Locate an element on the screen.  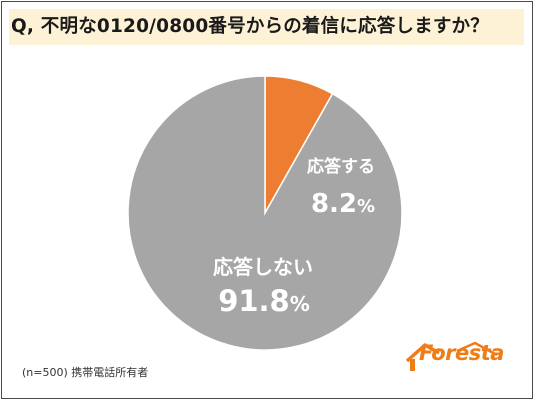
slice-value-respond-unit: % is located at coordinates (366, 206).